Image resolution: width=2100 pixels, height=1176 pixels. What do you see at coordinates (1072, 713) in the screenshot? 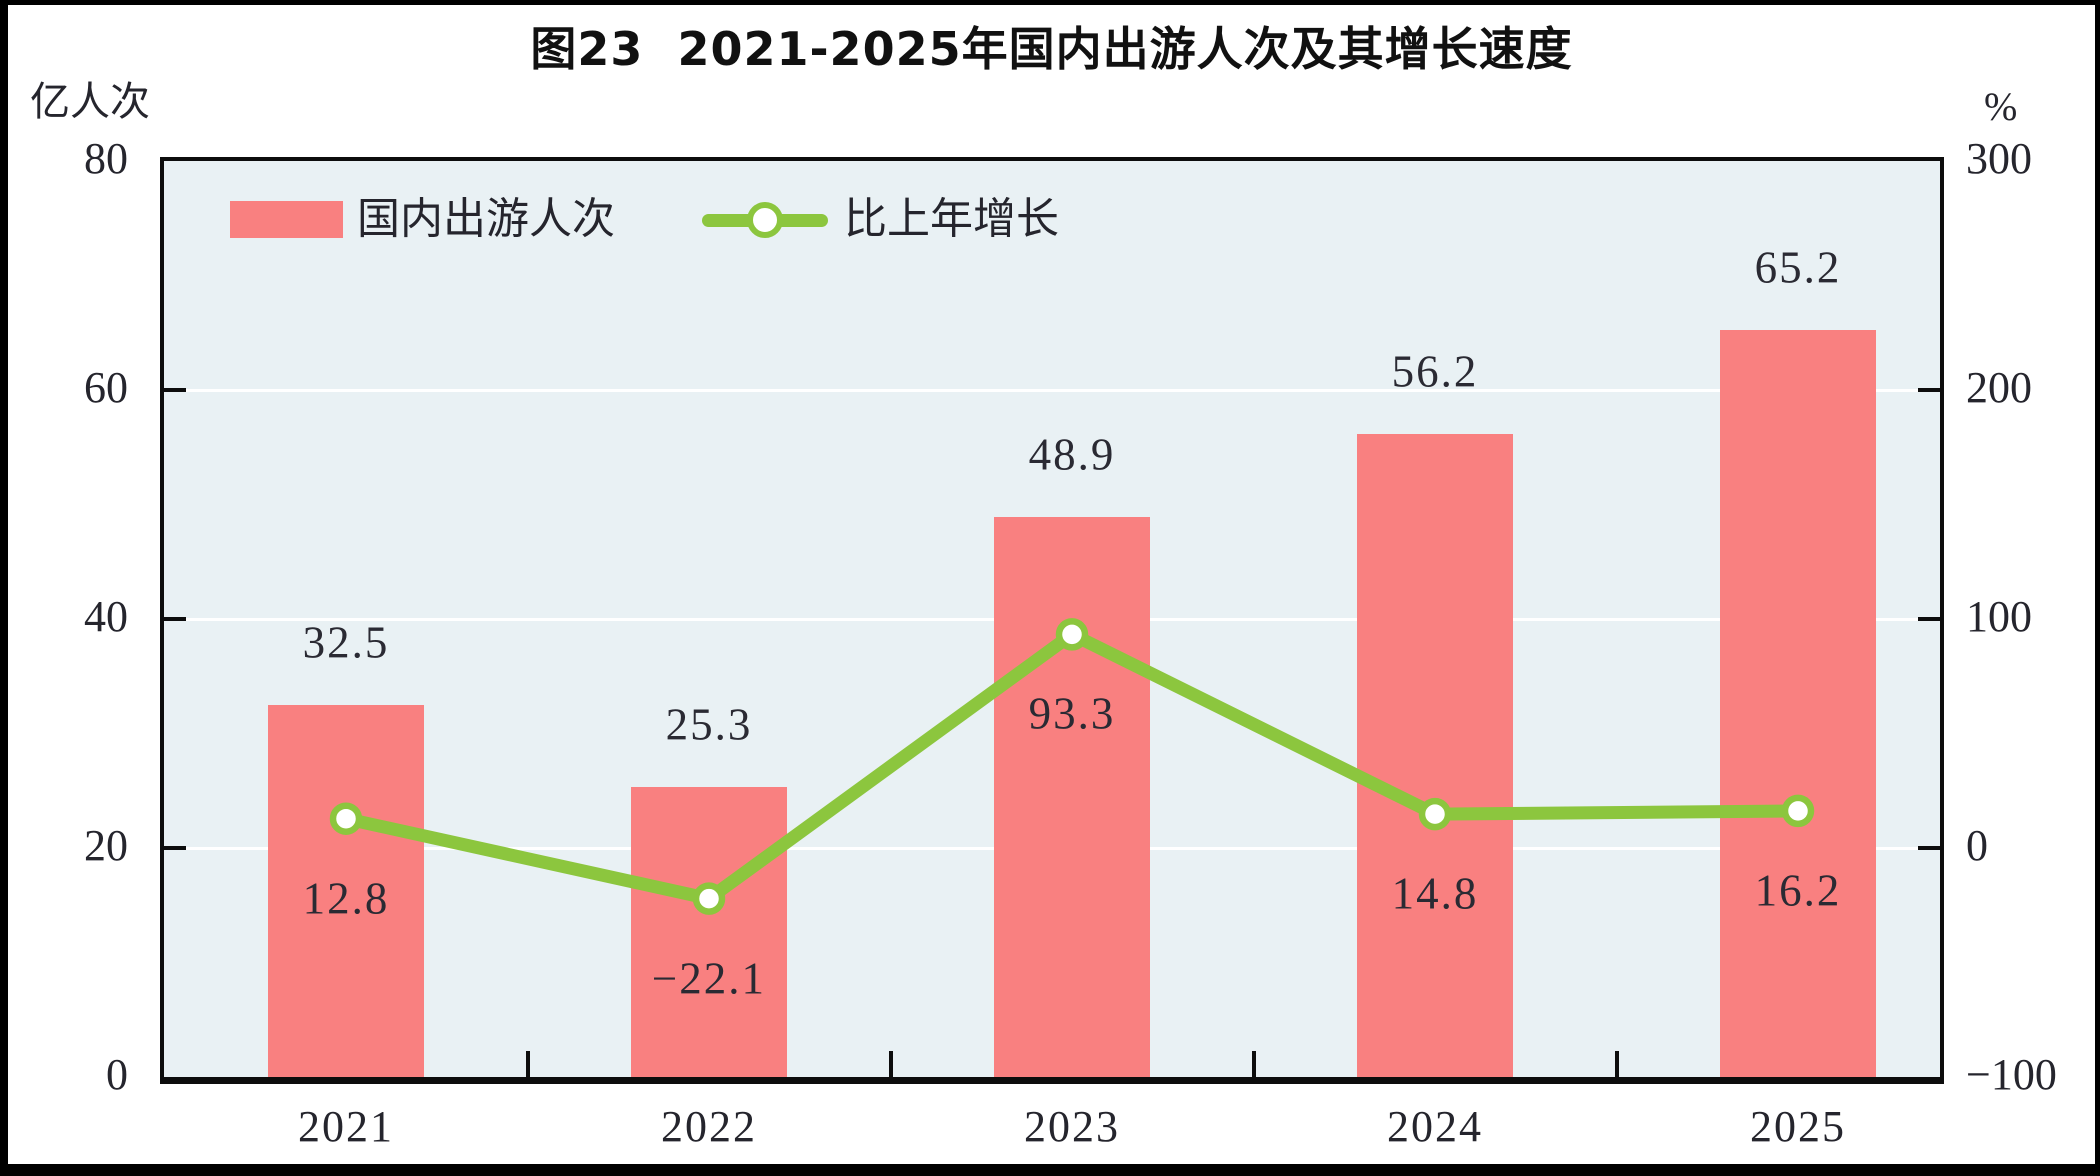
I see `growth-value-label: 93.3` at bounding box center [1072, 713].